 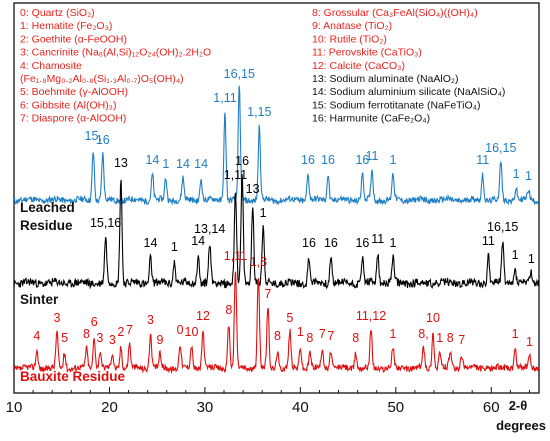 What do you see at coordinates (109, 407) in the screenshot?
I see `x-tick-label: 20` at bounding box center [109, 407].